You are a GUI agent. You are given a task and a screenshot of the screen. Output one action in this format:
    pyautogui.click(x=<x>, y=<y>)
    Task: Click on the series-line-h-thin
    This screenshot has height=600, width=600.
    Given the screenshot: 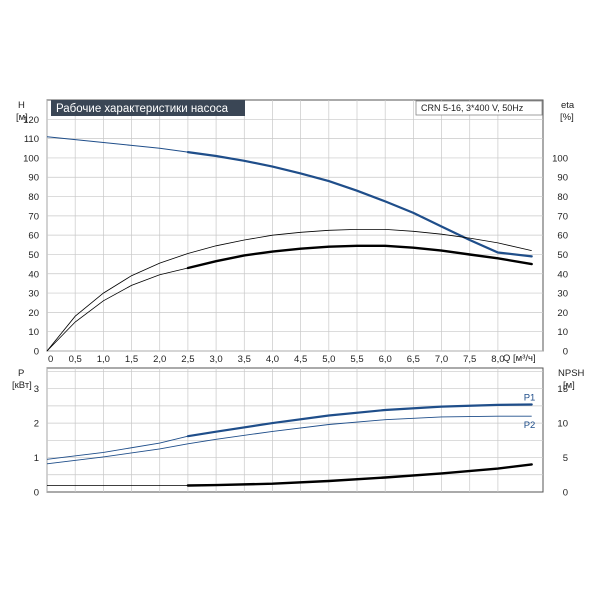 What is the action you would take?
    pyautogui.click(x=117, y=144)
    